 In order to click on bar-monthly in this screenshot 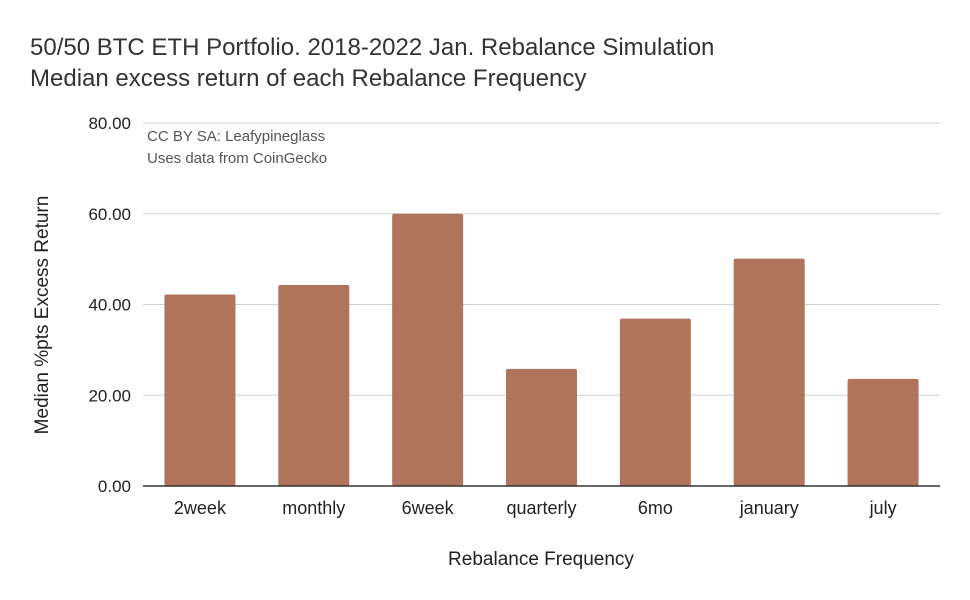, I will do `click(314, 385)`.